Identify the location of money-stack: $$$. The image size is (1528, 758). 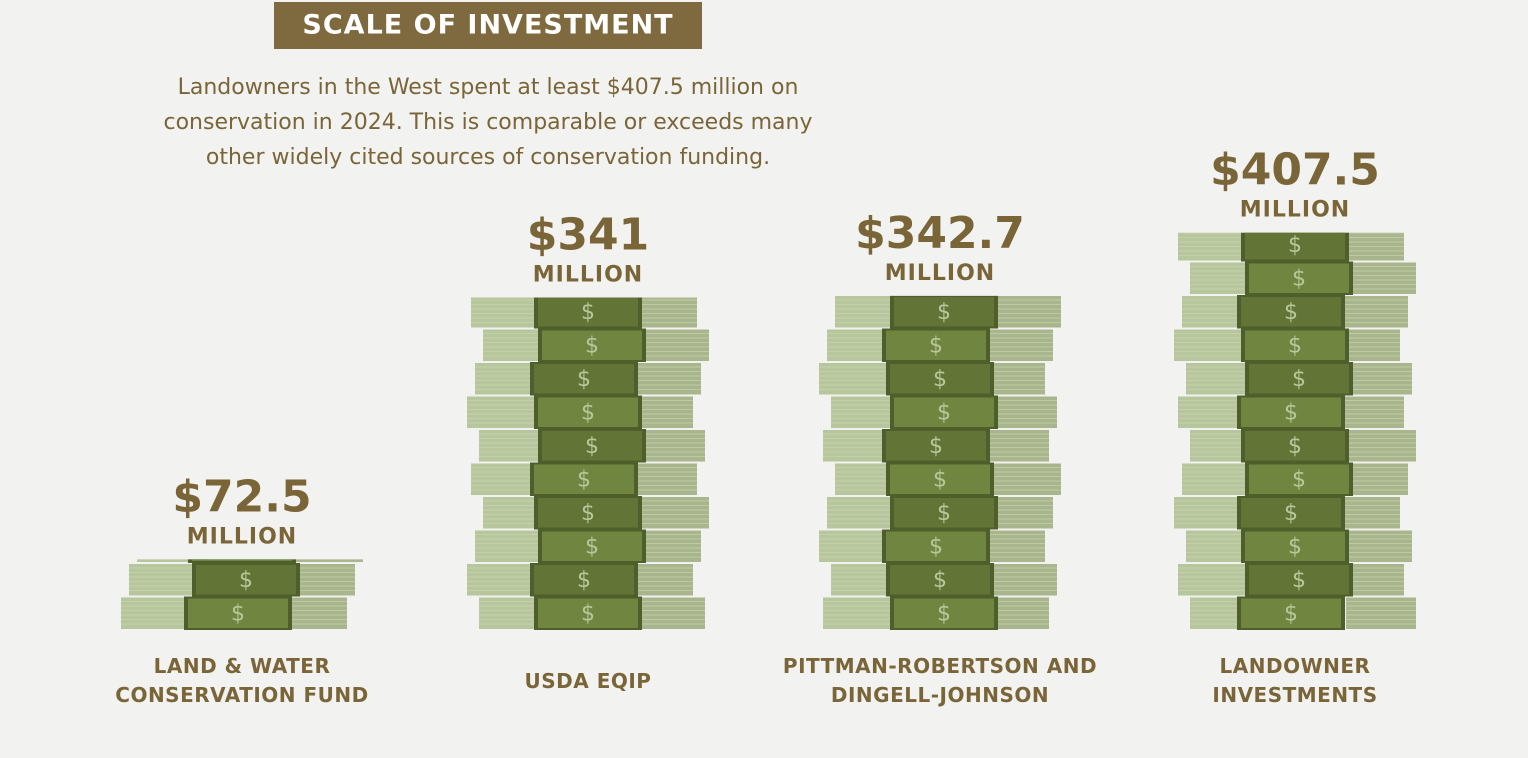
(242, 594).